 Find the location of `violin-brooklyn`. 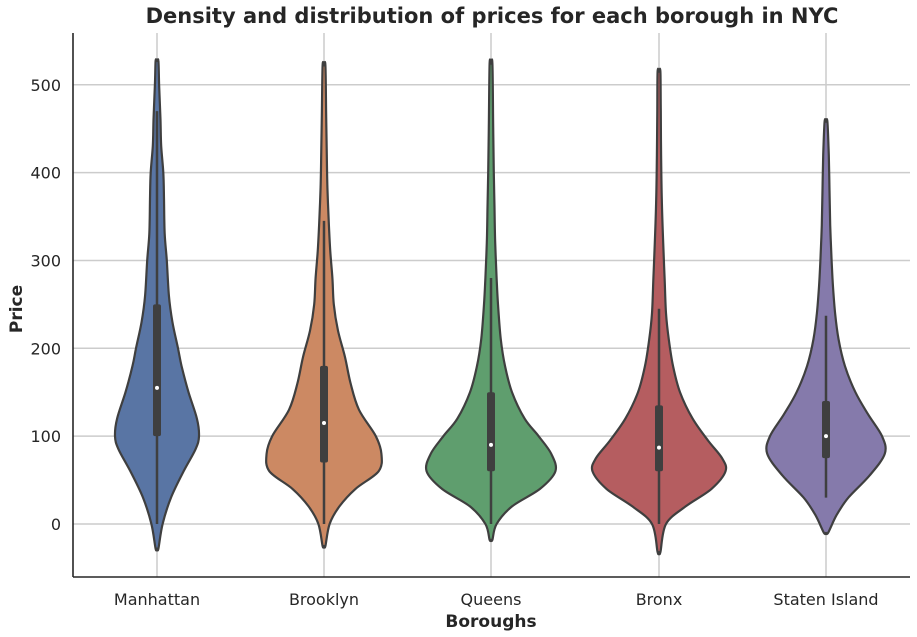

violin-brooklyn is located at coordinates (324, 304).